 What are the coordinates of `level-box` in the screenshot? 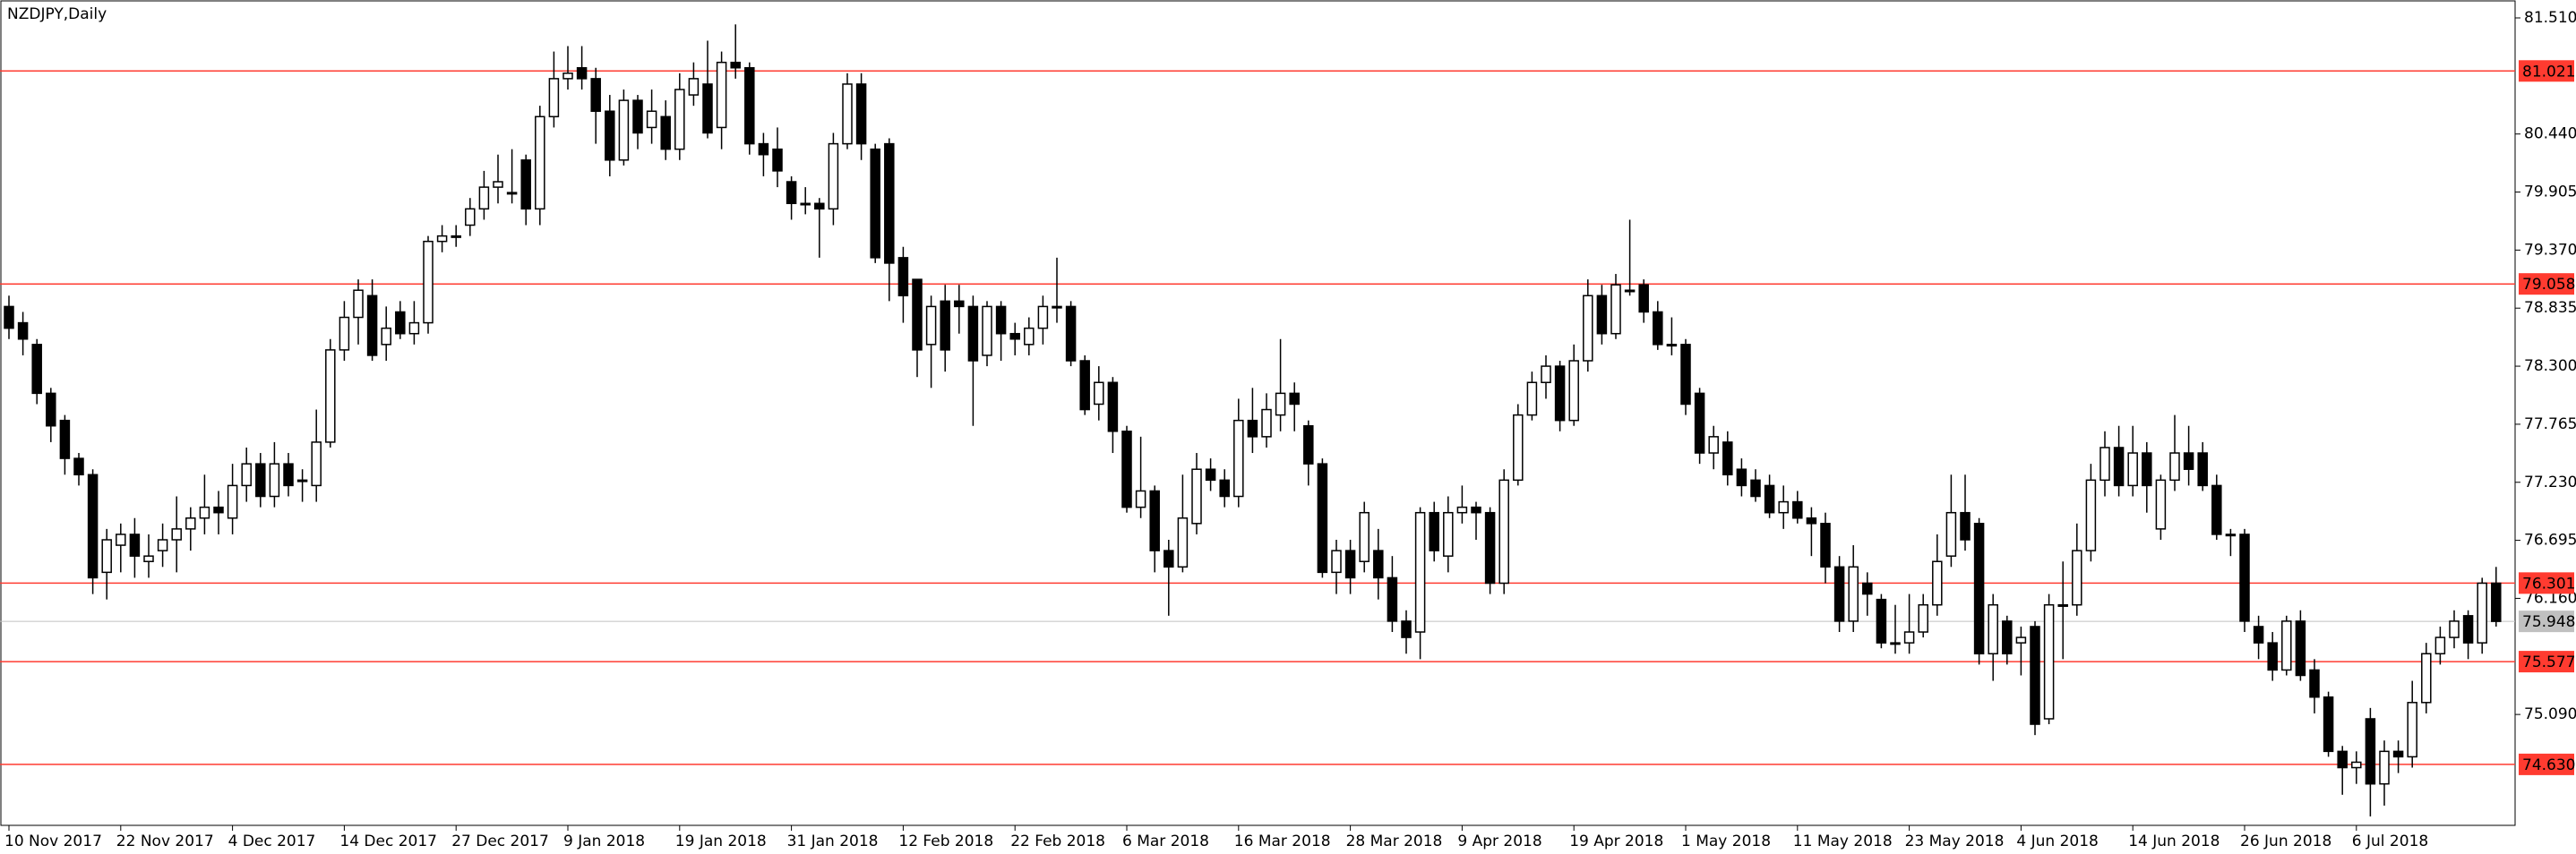 It's located at (2546, 71).